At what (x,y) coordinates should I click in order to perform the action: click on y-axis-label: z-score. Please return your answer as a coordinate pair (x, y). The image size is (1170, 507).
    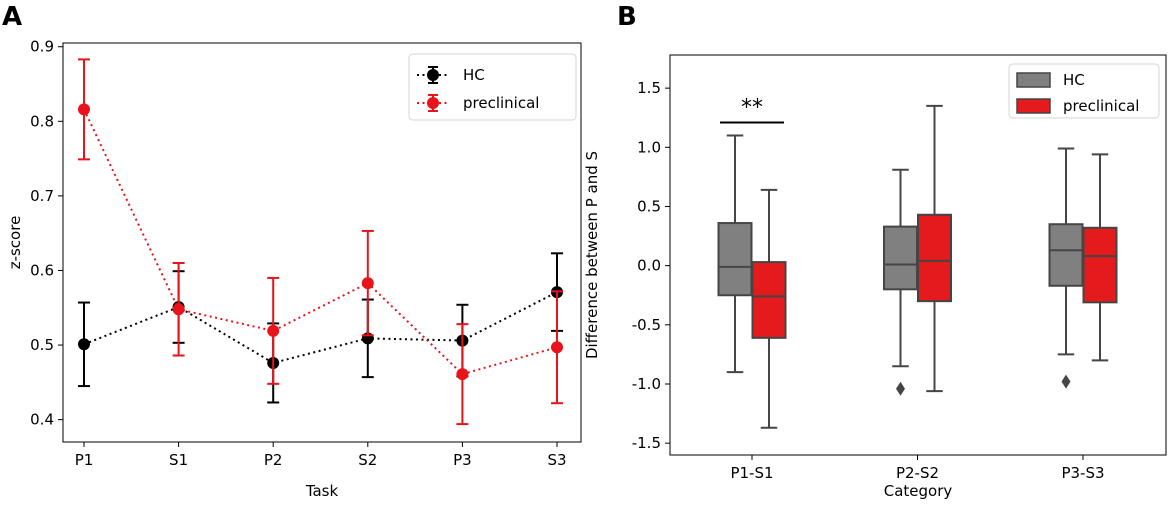
    Looking at the image, I should click on (15, 243).